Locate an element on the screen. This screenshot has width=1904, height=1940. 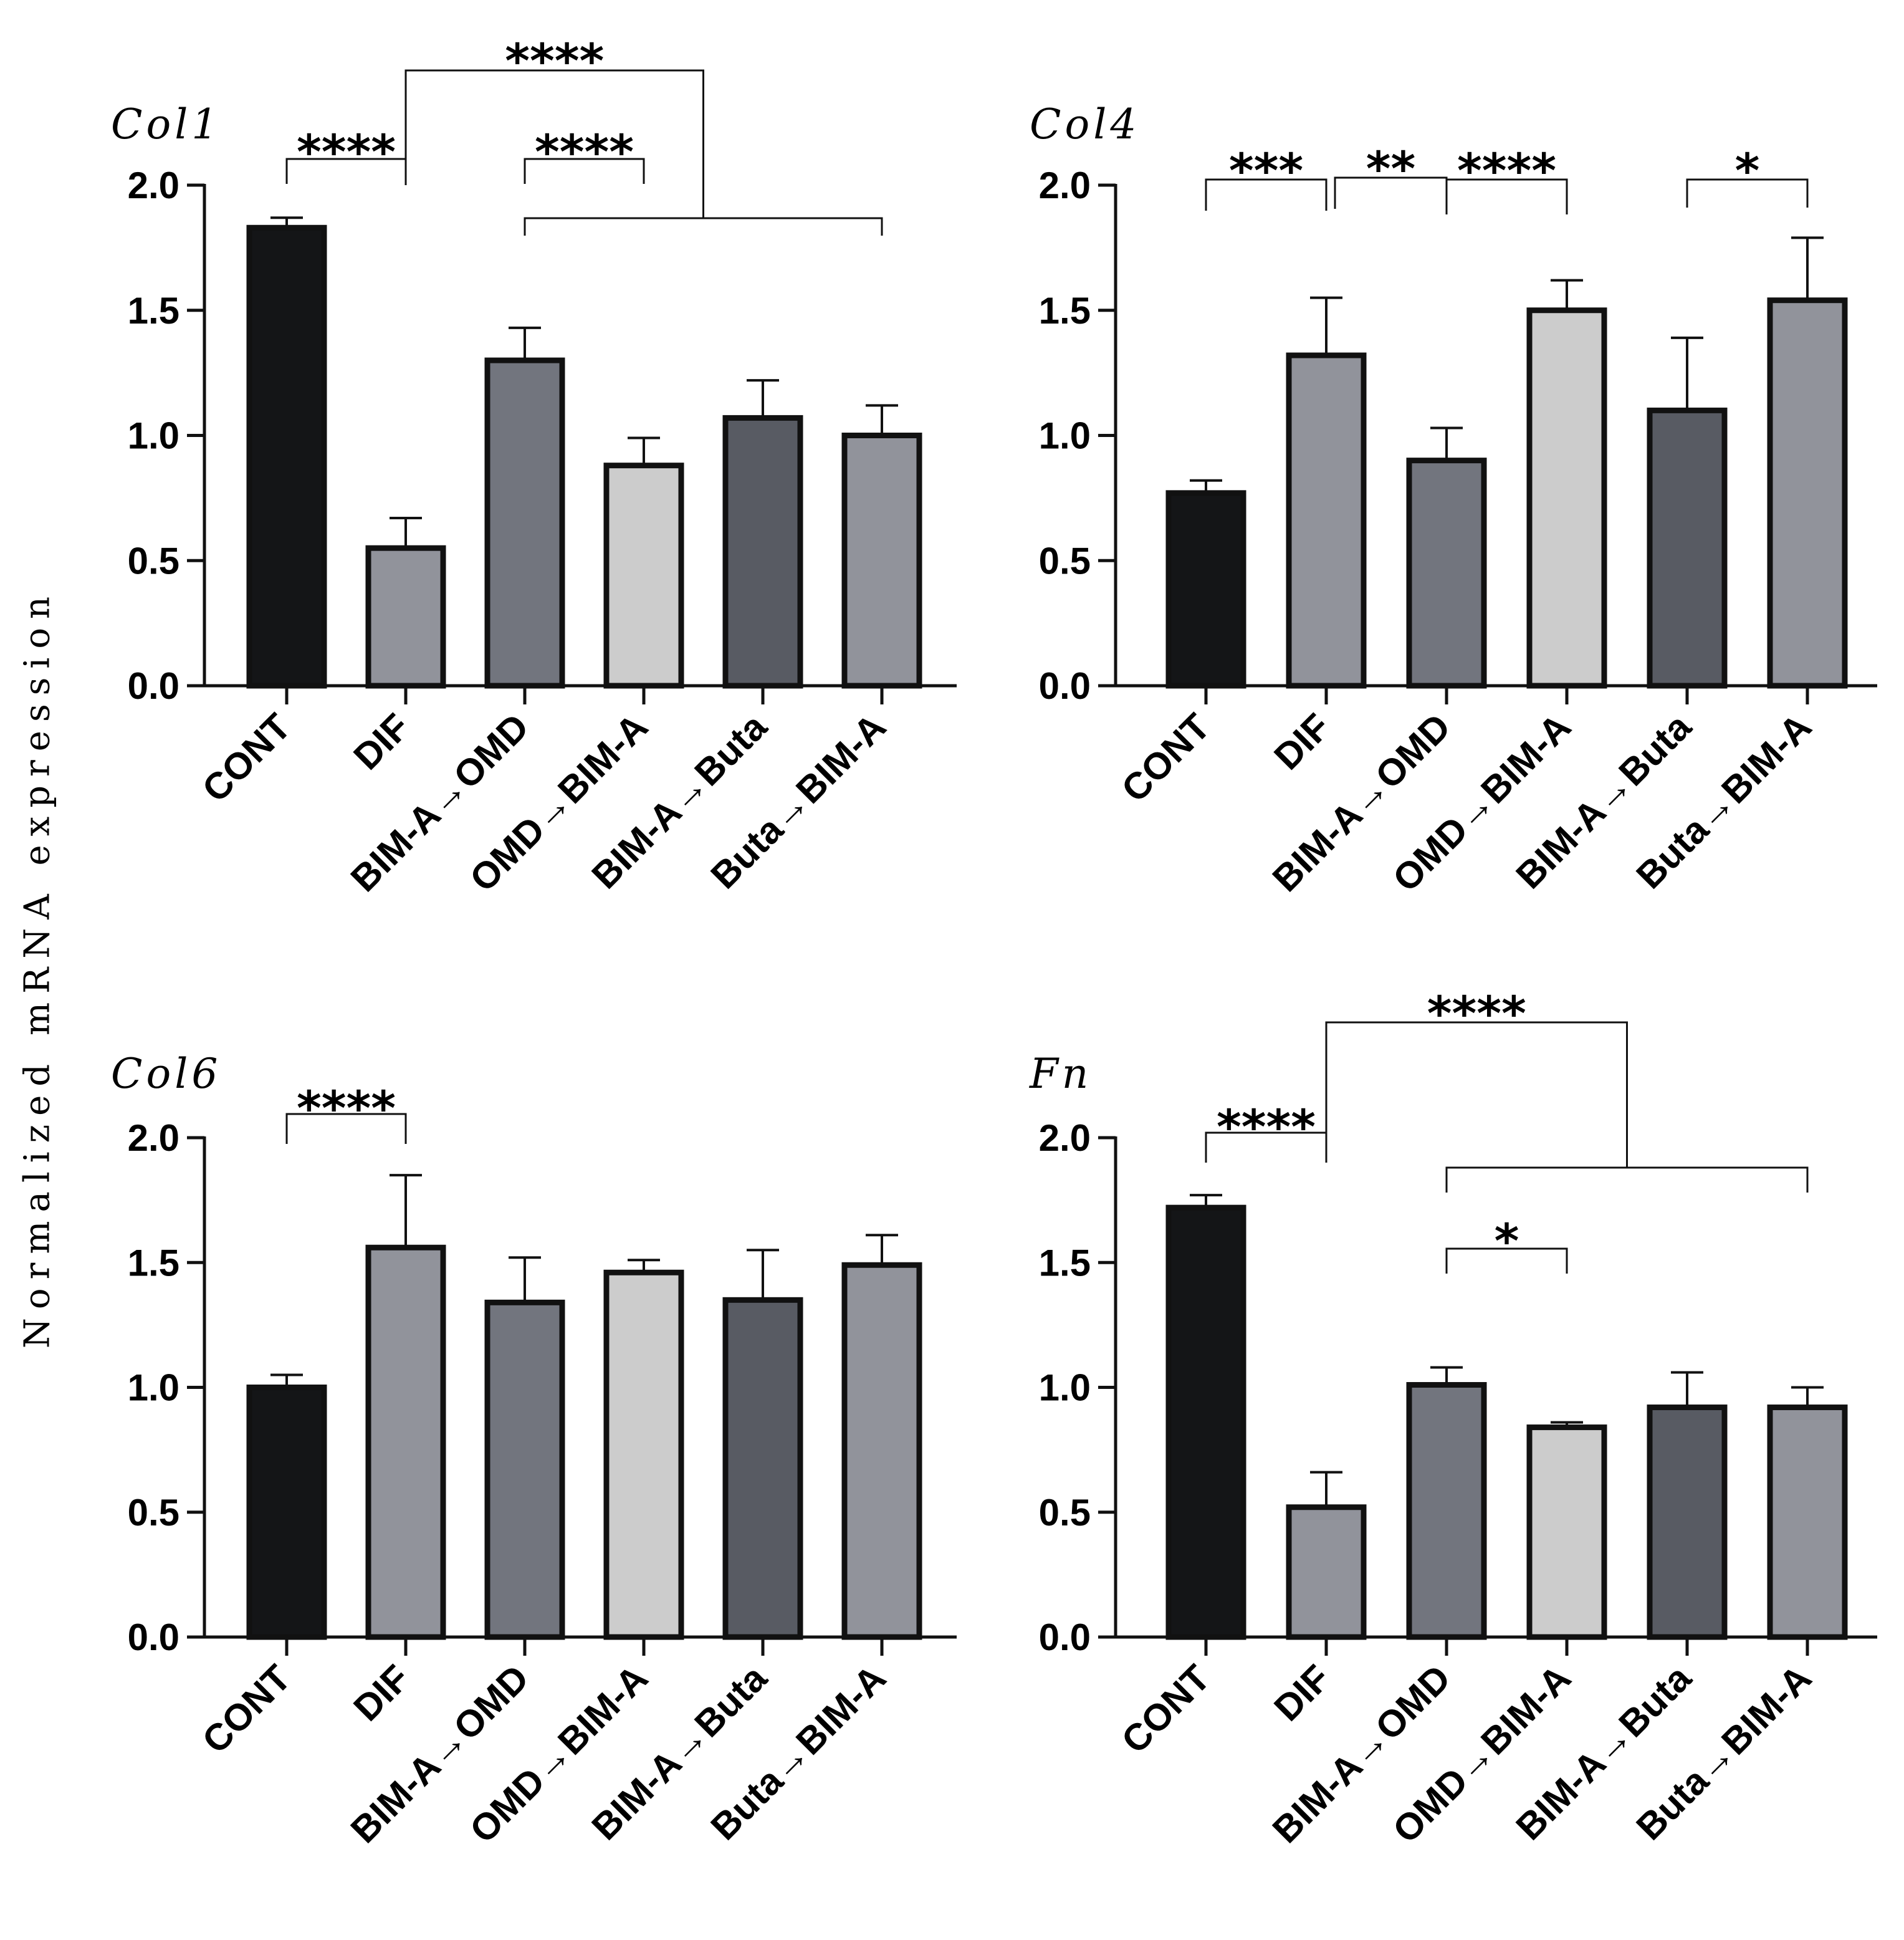
significance-label: ** is located at coordinates (1391, 168).